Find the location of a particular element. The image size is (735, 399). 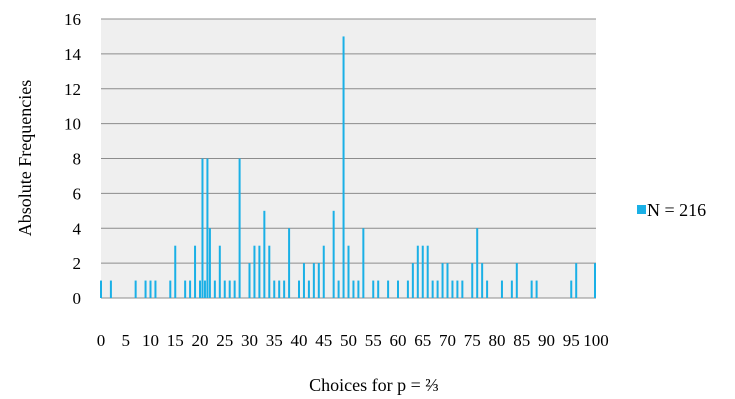

x-tick-label: 30 is located at coordinates (249, 340).